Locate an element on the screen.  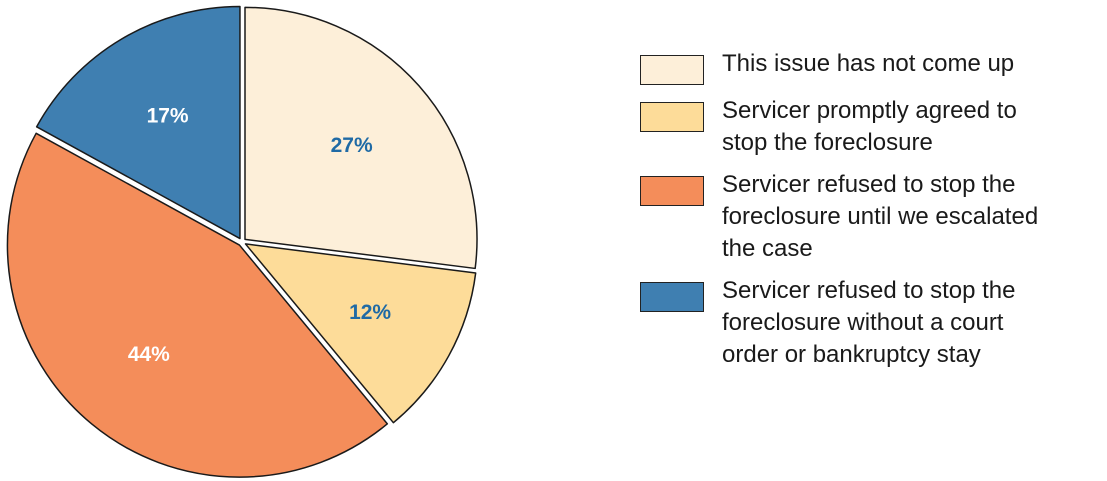
legend-label-line: foreclosure until we escalated is located at coordinates (880, 216).